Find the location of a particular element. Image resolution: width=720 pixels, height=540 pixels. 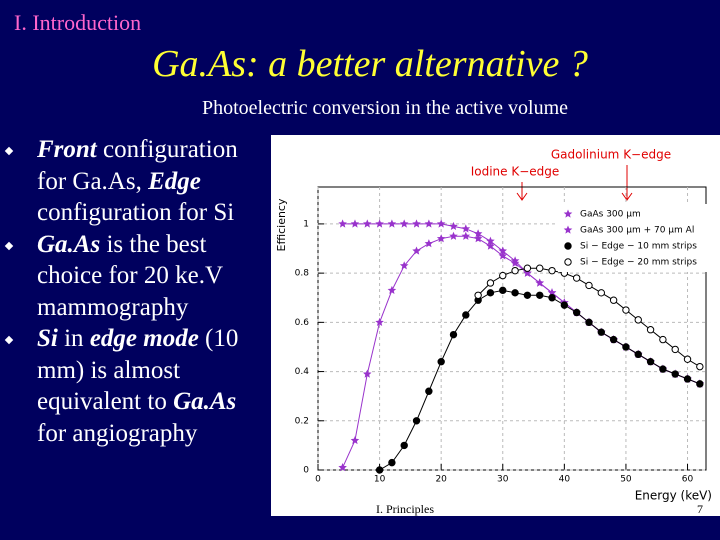

x-tick-label: 50 is located at coordinates (626, 480).